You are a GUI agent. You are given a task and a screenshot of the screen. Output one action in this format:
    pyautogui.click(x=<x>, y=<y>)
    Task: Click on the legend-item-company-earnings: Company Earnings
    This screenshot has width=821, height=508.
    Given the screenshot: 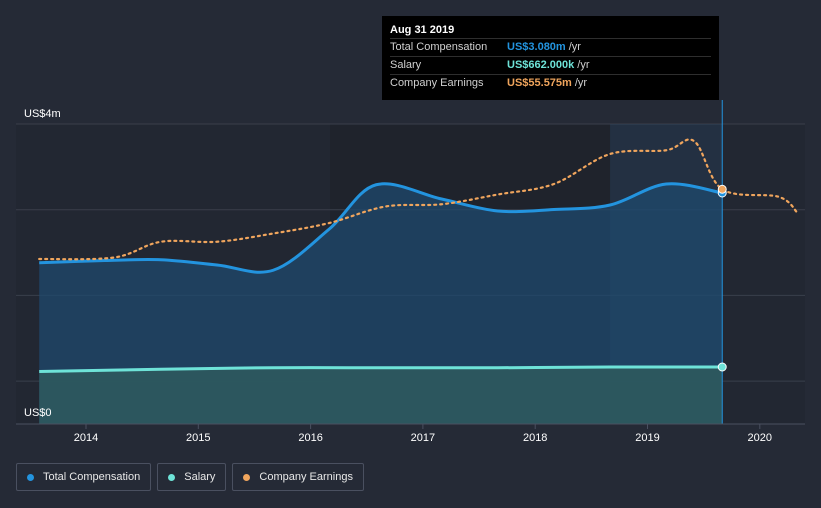 What is the action you would take?
    pyautogui.click(x=298, y=477)
    